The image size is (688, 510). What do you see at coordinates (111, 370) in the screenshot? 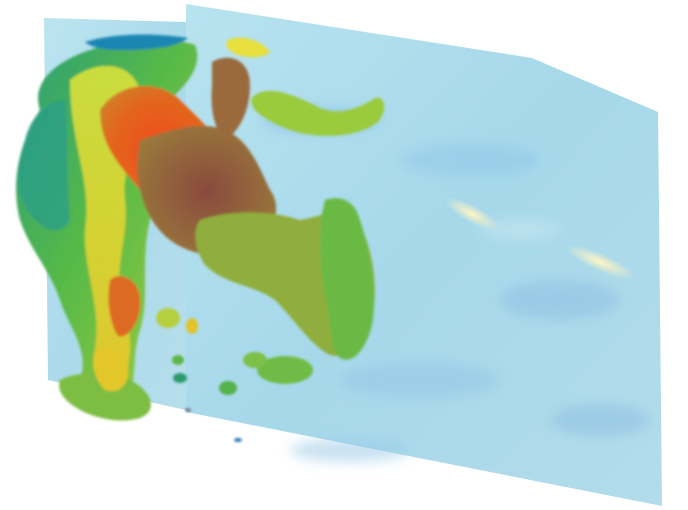
I see `isosurface-lower-yellow` at bounding box center [111, 370].